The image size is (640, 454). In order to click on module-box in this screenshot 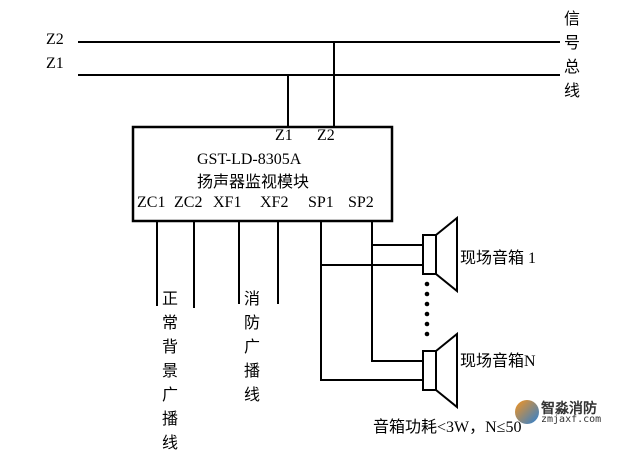, I will do `click(262, 174)`.